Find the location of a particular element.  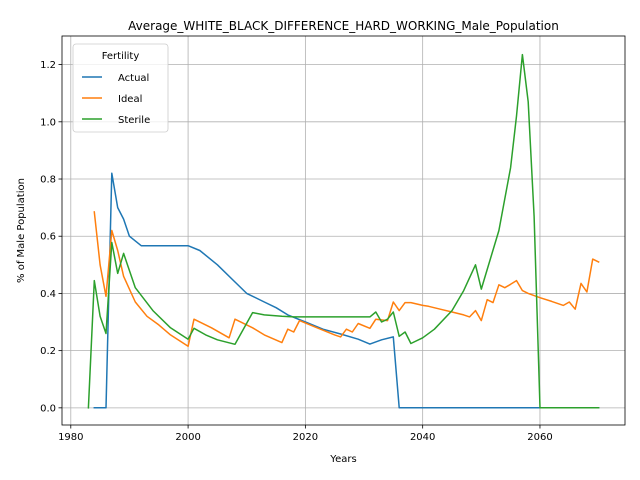

legend-box is located at coordinates (120, 88).